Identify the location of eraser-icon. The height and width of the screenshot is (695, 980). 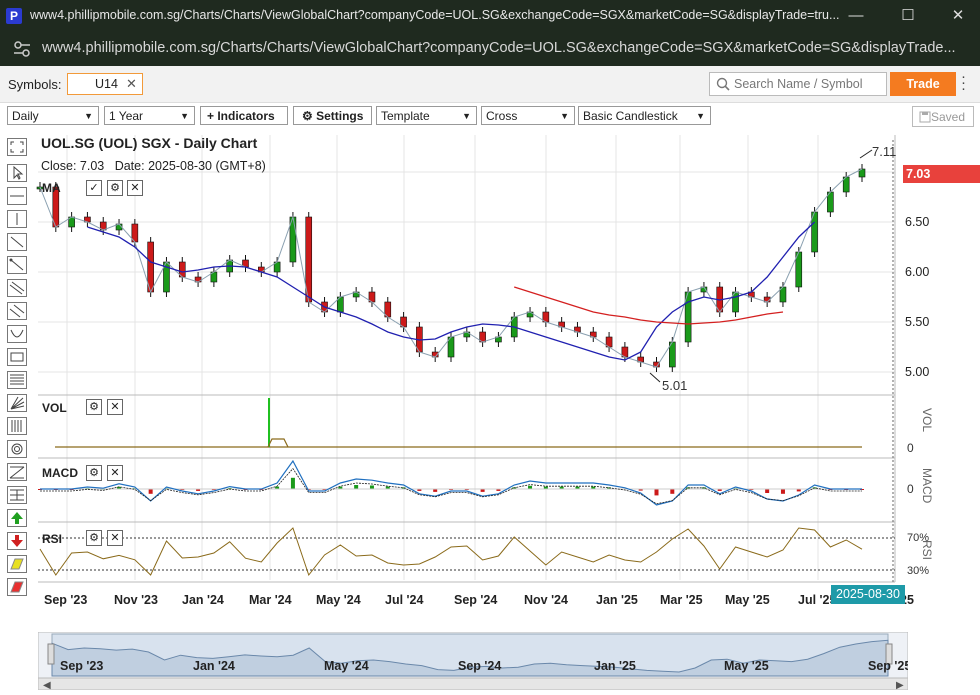
(17, 587).